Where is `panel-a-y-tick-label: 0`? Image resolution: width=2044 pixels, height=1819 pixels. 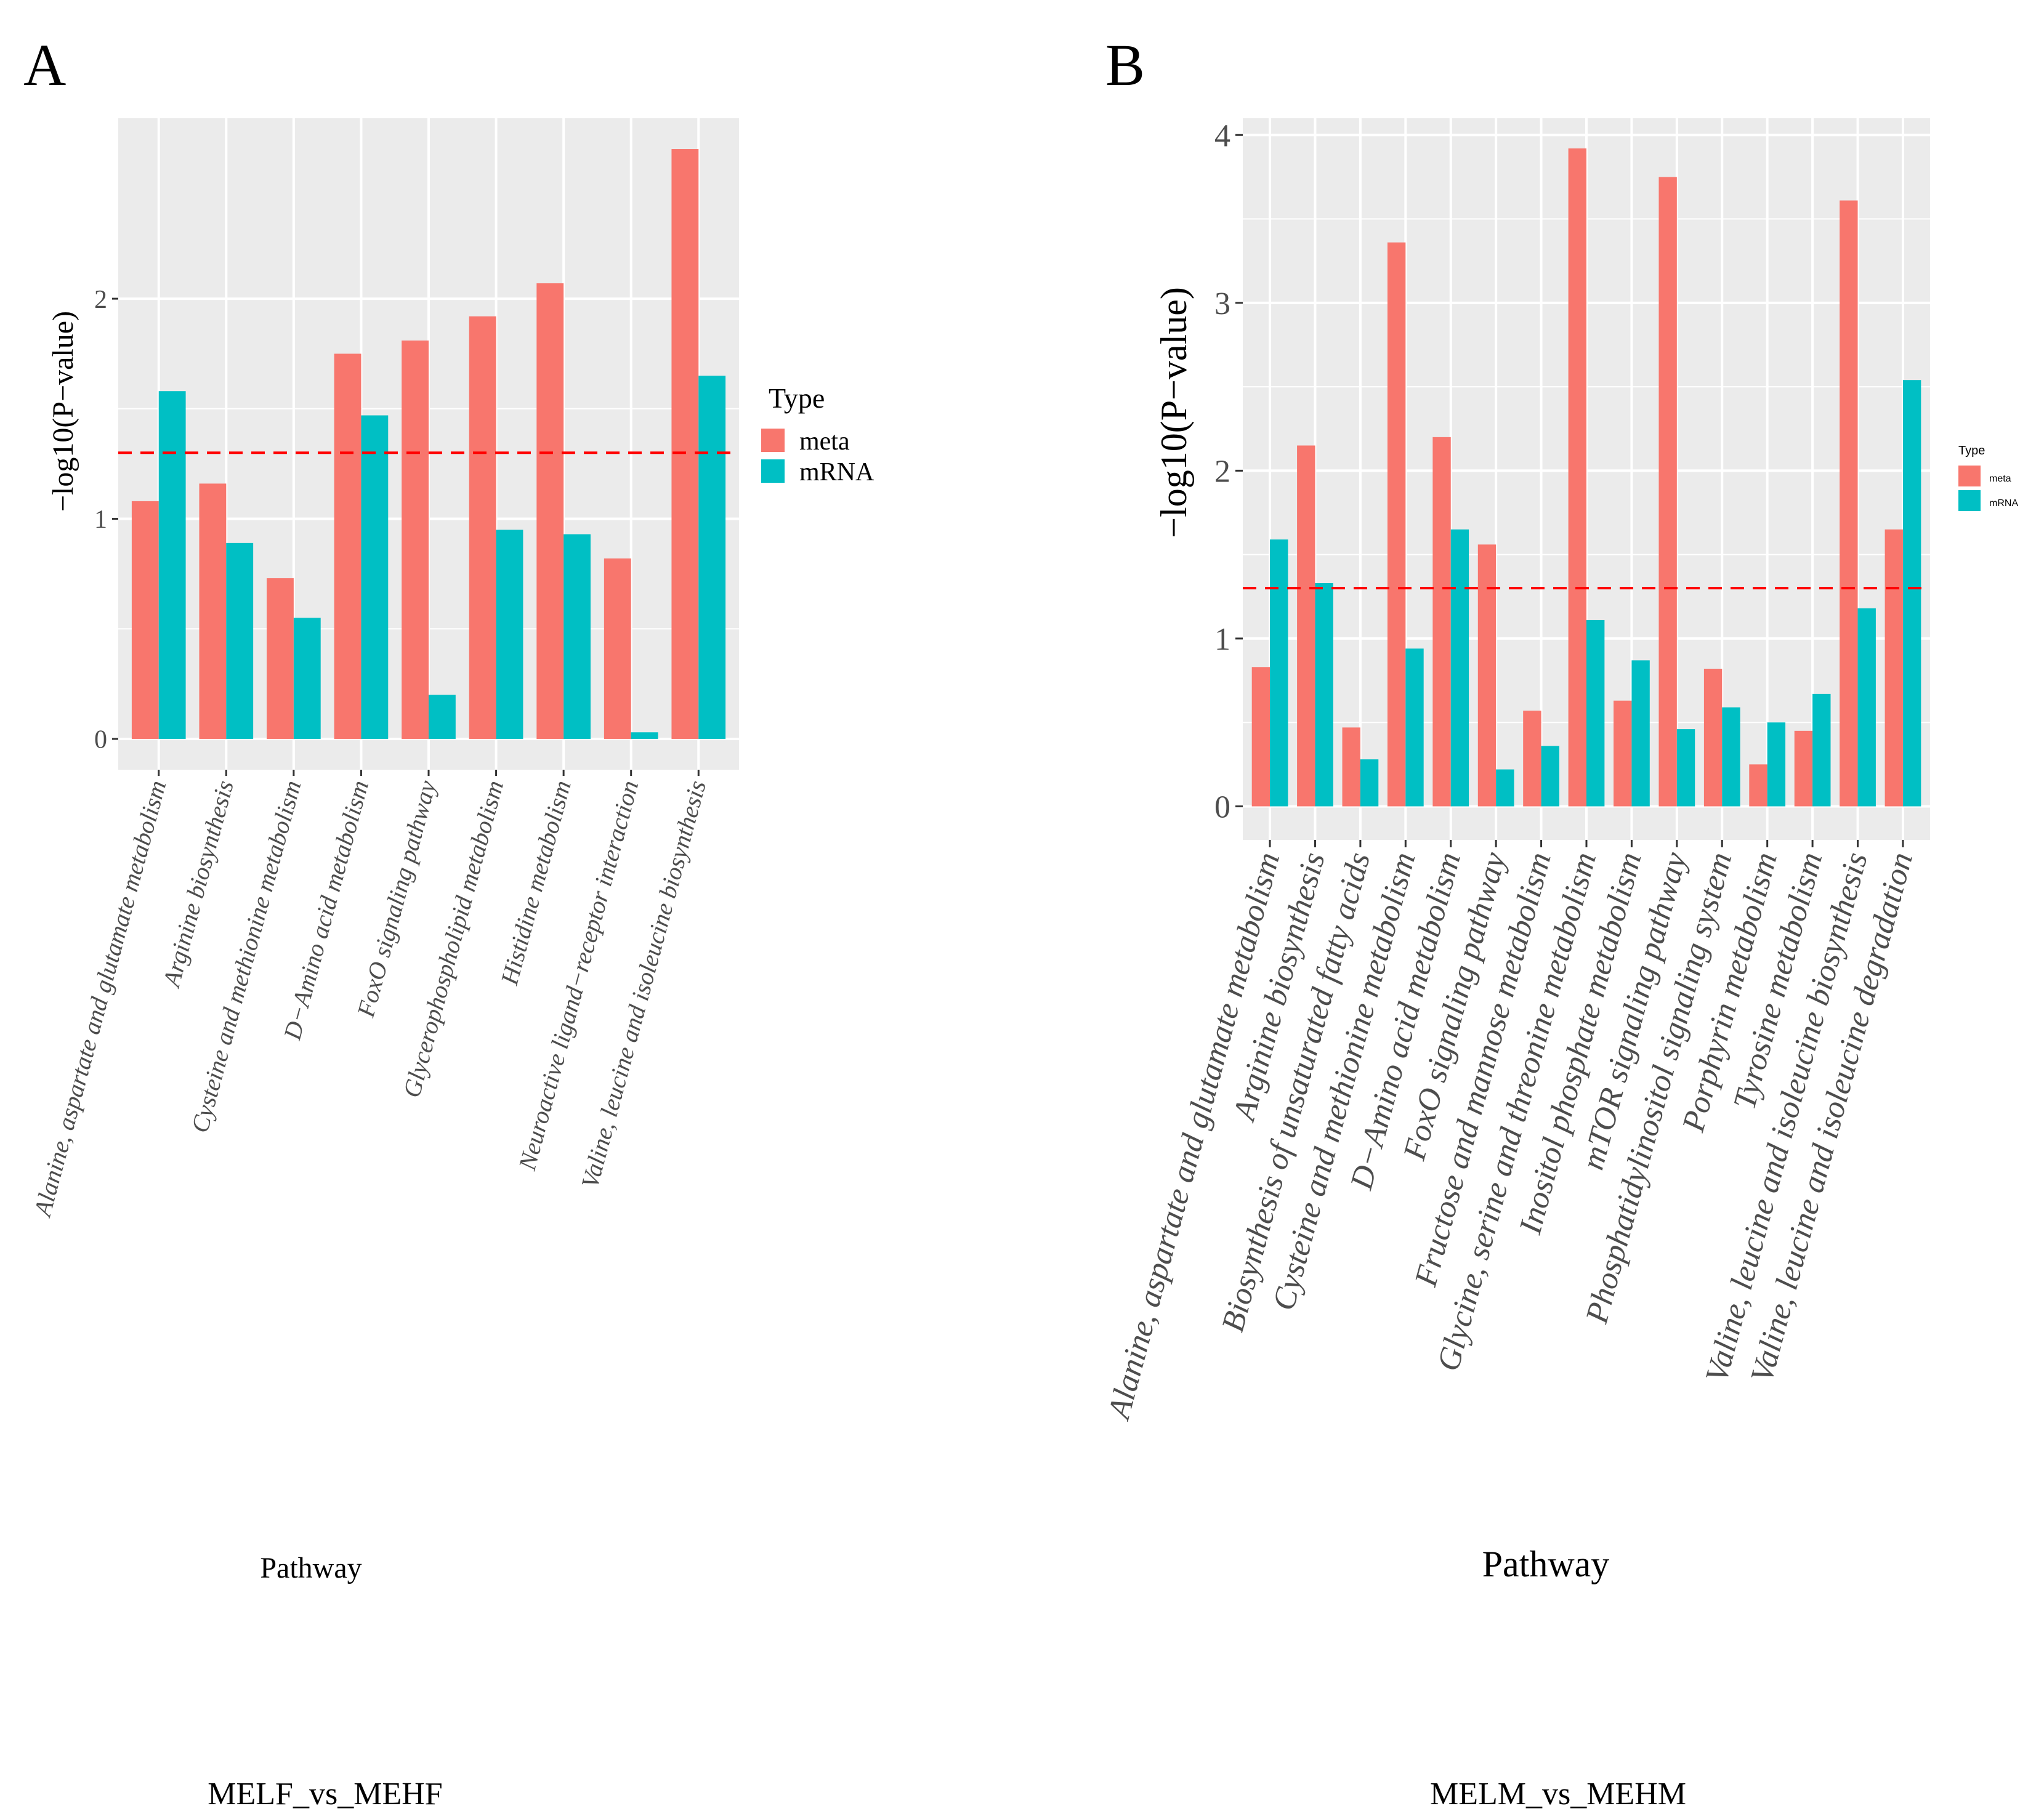 panel-a-y-tick-label: 0 is located at coordinates (100, 740).